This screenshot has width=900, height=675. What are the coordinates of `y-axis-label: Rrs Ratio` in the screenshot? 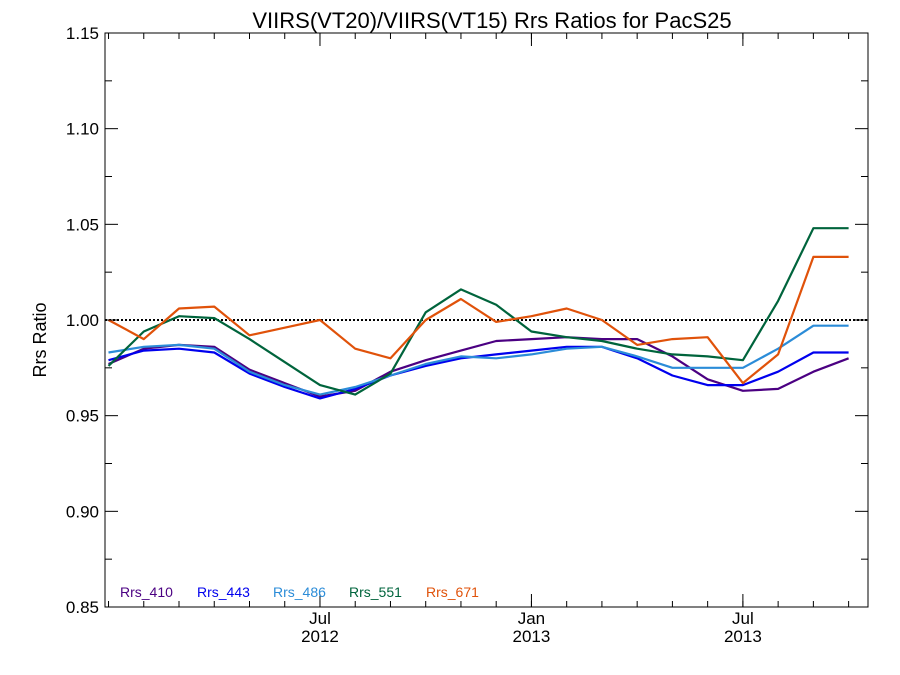 It's located at (40, 339).